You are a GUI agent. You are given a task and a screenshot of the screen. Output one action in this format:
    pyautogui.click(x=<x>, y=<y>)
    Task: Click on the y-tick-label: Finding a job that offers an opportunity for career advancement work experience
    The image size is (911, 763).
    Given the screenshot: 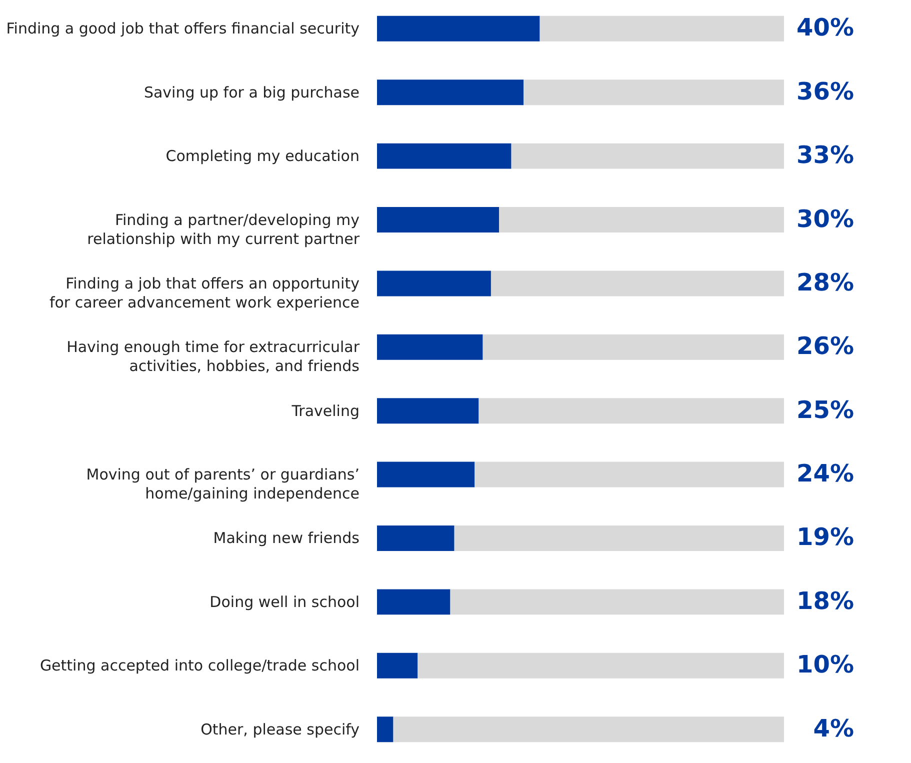 What is the action you would take?
    pyautogui.click(x=204, y=293)
    